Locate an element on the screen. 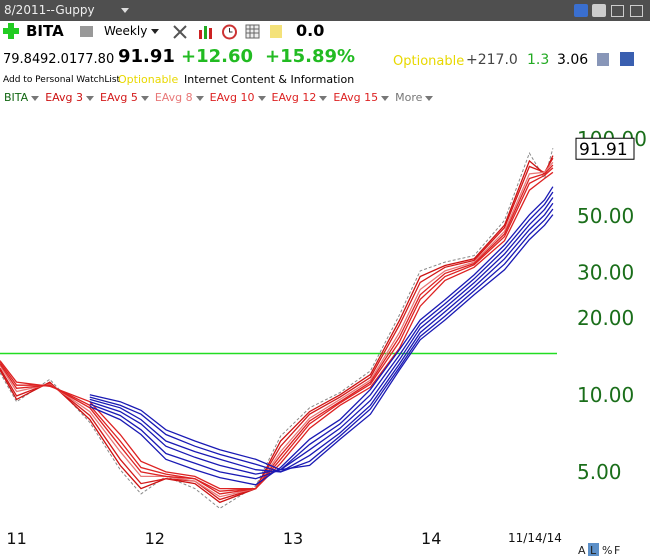  legend-entry: EAvg 3 is located at coordinates (64, 97).